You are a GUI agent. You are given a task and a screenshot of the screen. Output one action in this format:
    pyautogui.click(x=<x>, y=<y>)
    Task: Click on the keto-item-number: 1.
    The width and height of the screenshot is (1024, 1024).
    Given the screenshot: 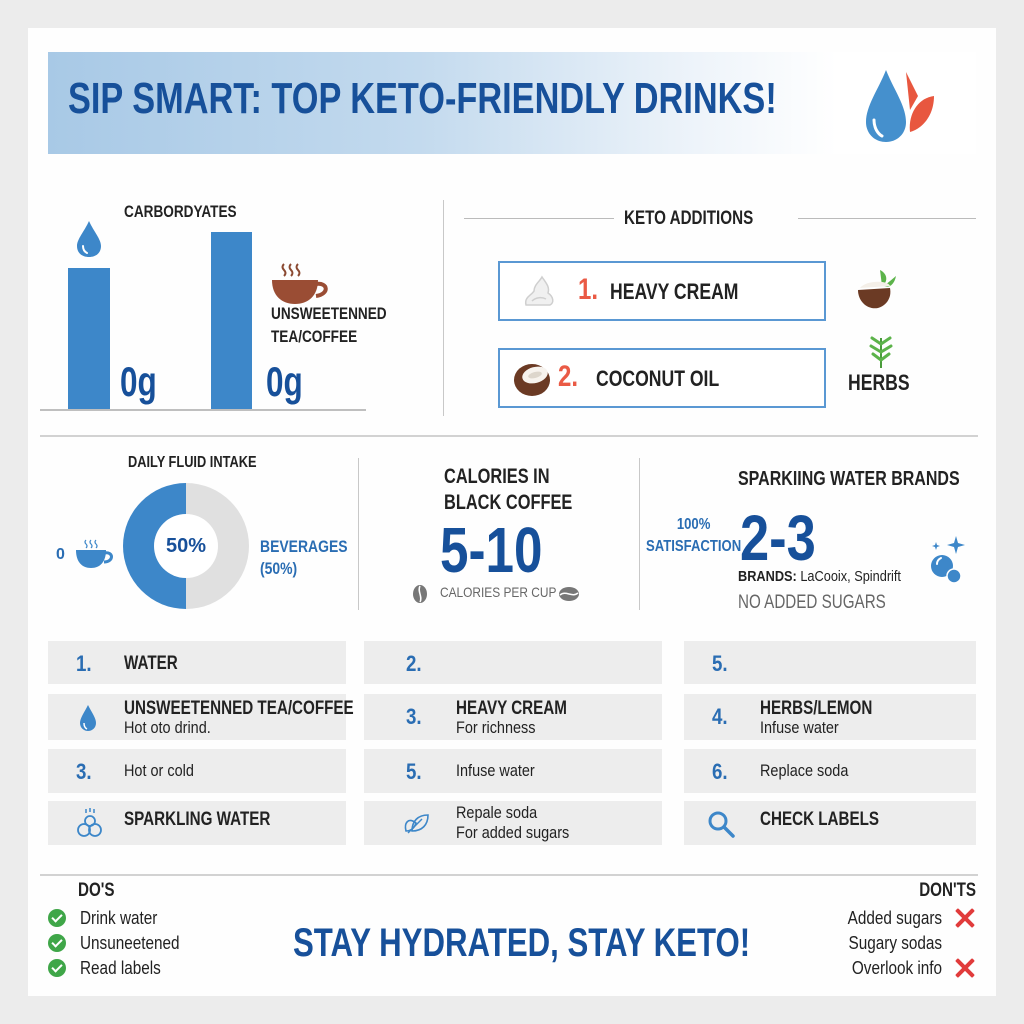 What is the action you would take?
    pyautogui.click(x=588, y=289)
    